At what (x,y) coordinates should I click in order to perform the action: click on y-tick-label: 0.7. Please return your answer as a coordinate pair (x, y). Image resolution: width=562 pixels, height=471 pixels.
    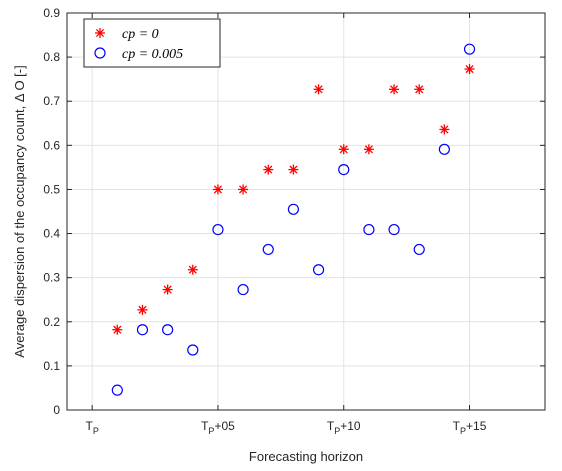
    Looking at the image, I should click on (51, 101).